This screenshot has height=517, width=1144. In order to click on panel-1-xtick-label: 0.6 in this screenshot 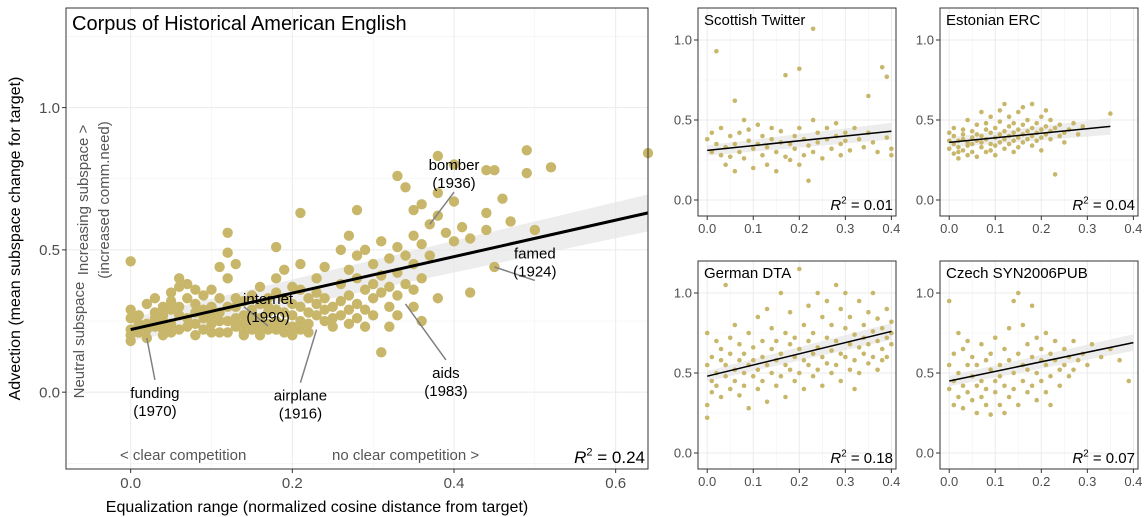, I will do `click(615, 483)`.